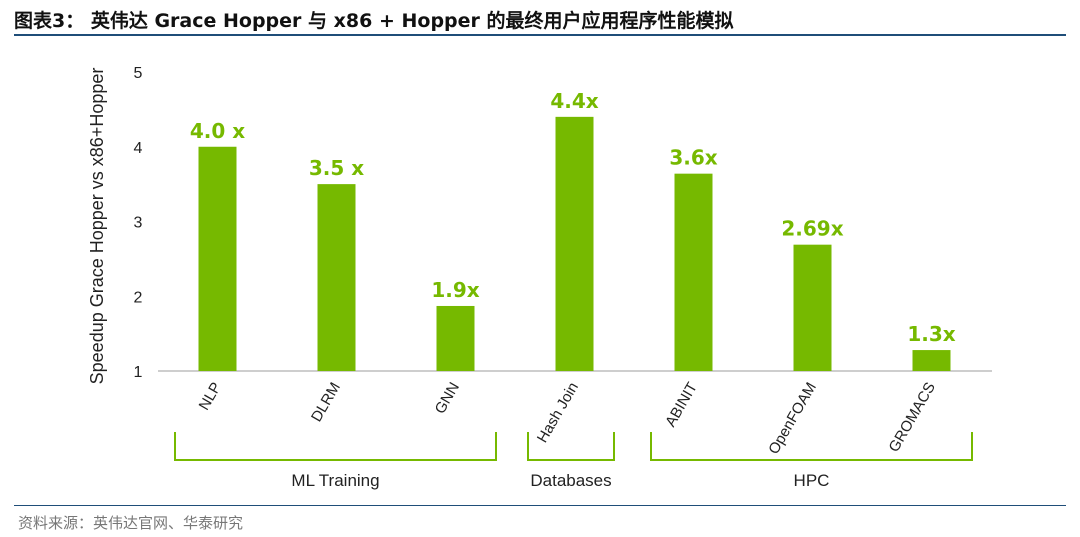  I want to click on bar-openfoam, so click(812, 307).